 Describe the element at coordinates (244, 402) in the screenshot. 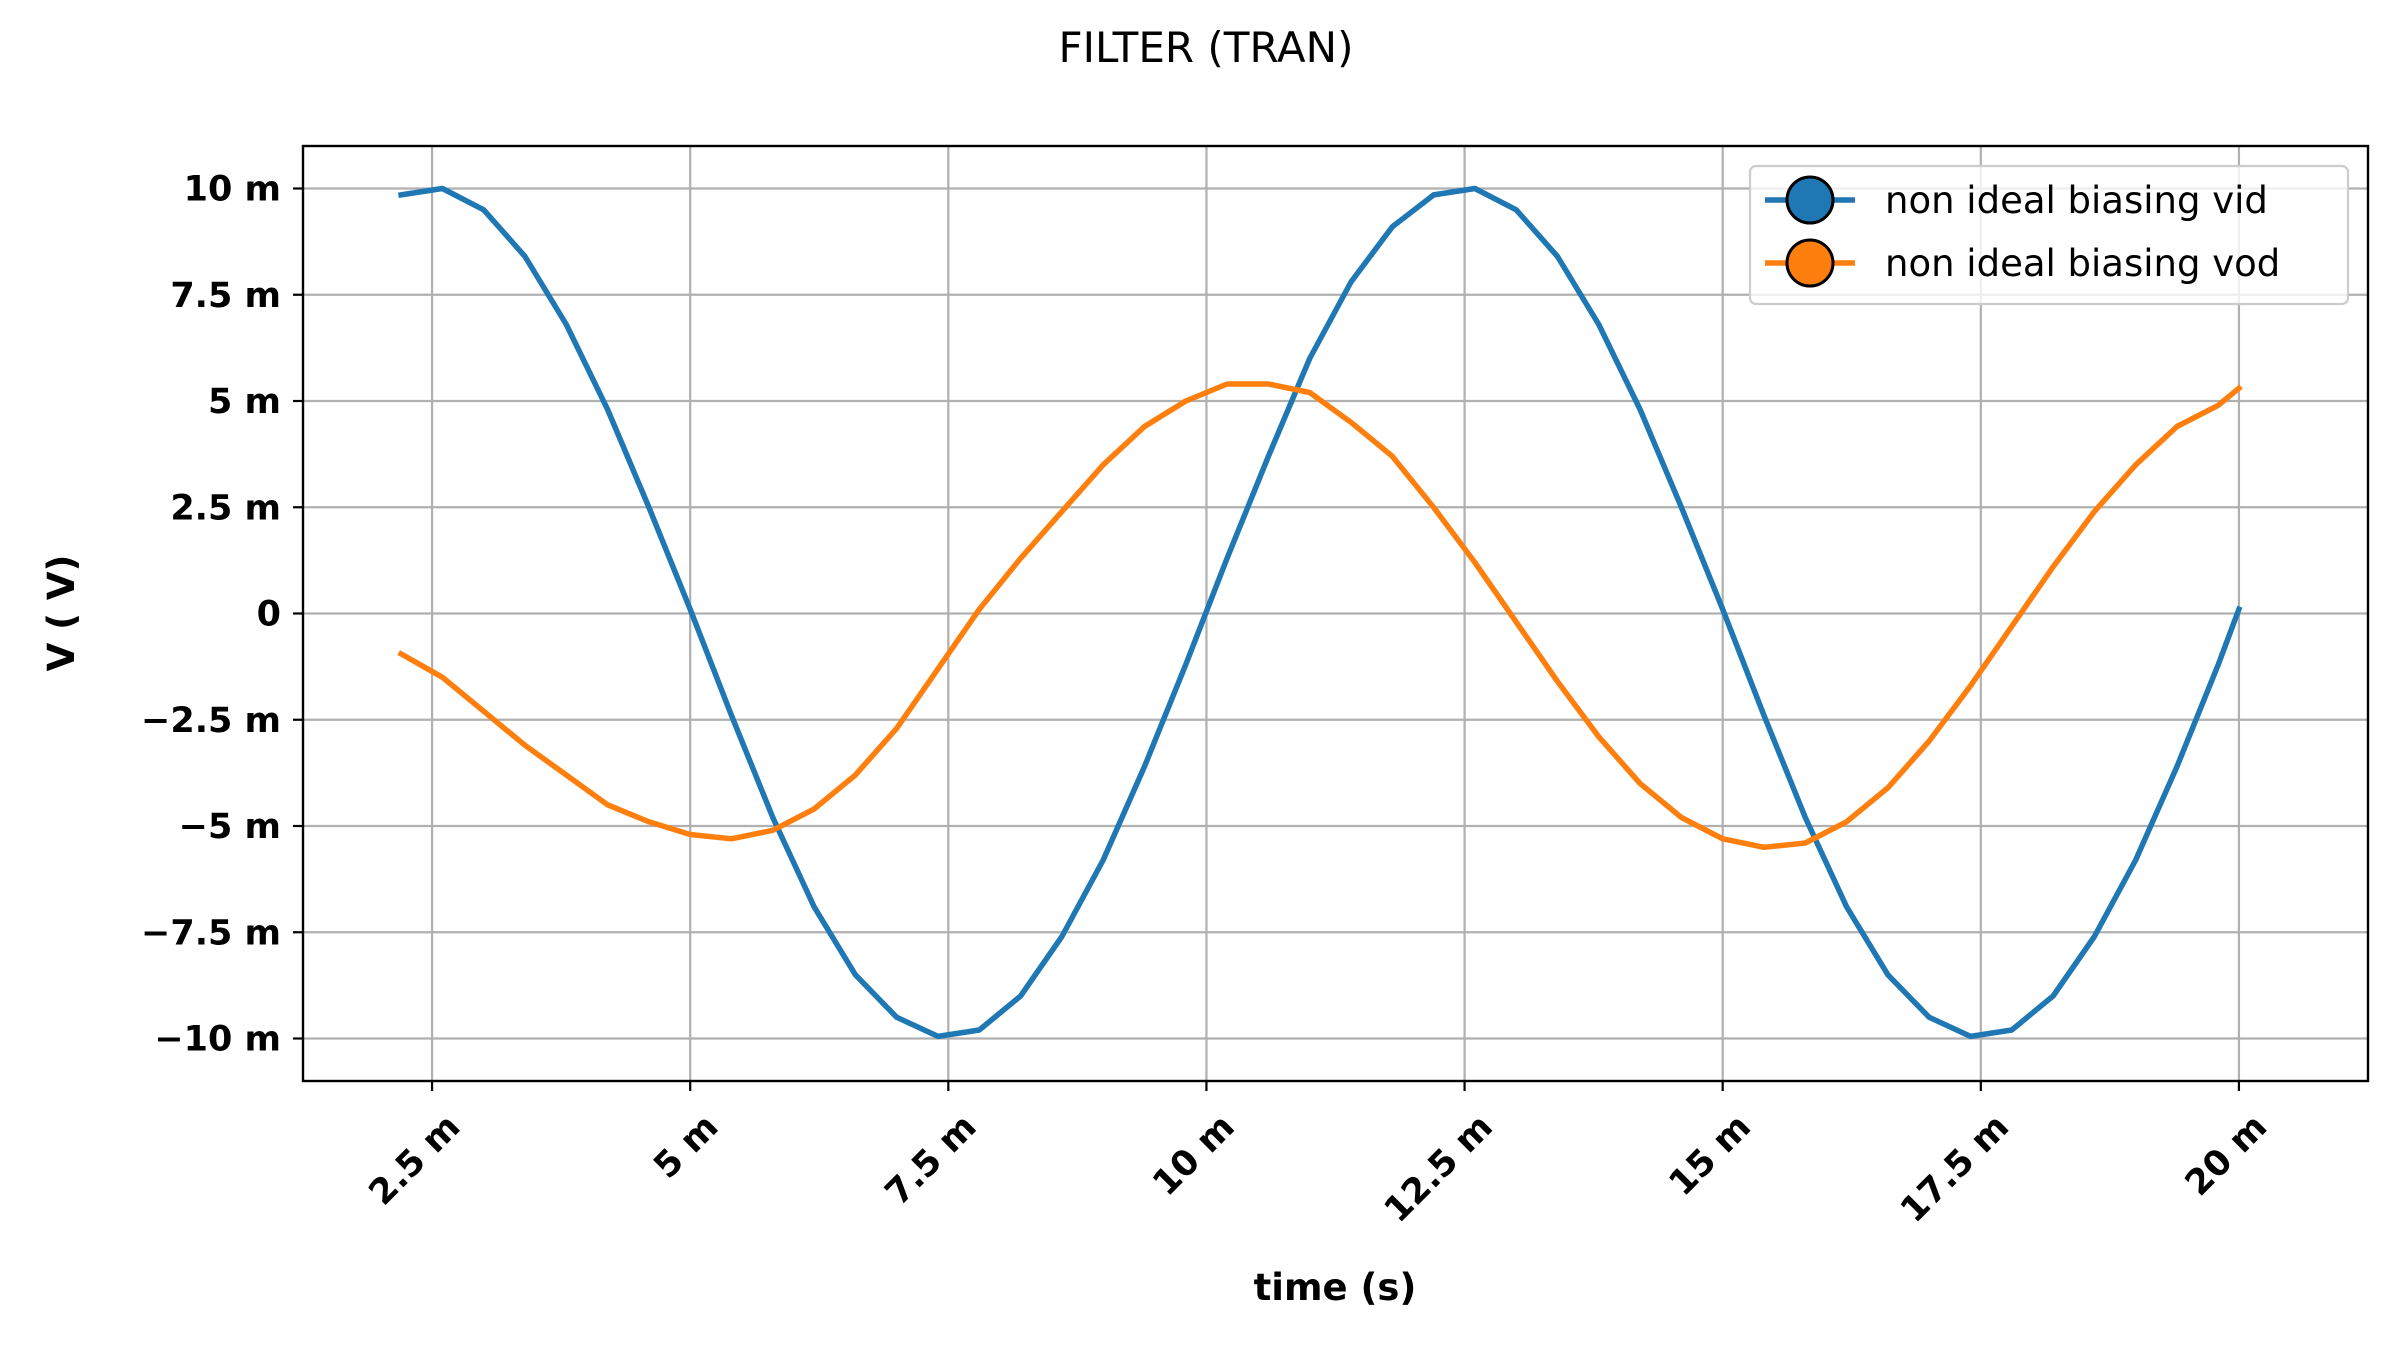

I see `y-tick-label: 5 m` at that location.